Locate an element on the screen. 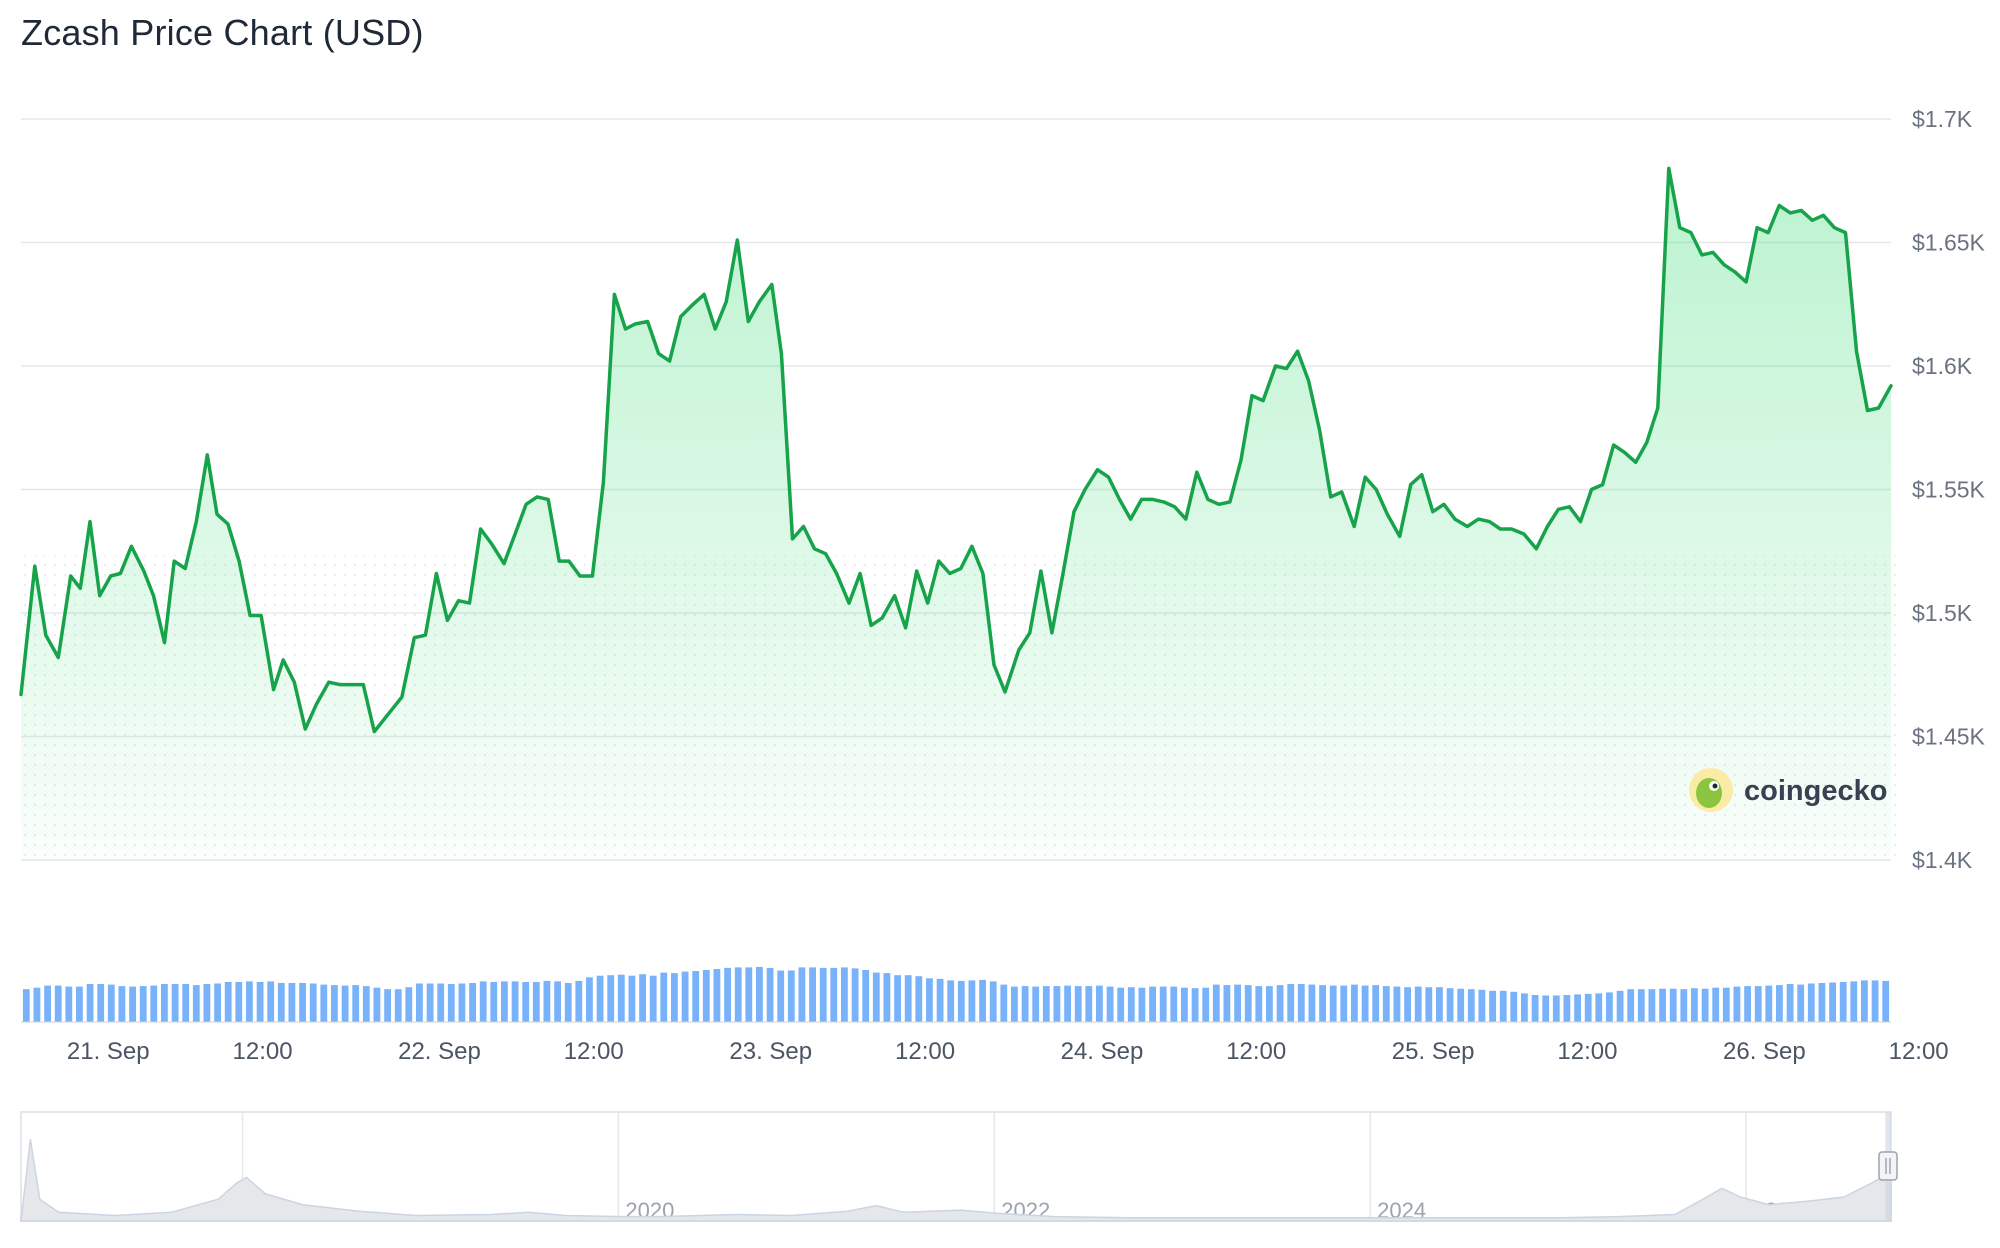  coingecko-gecko-icon is located at coordinates (1711, 790).